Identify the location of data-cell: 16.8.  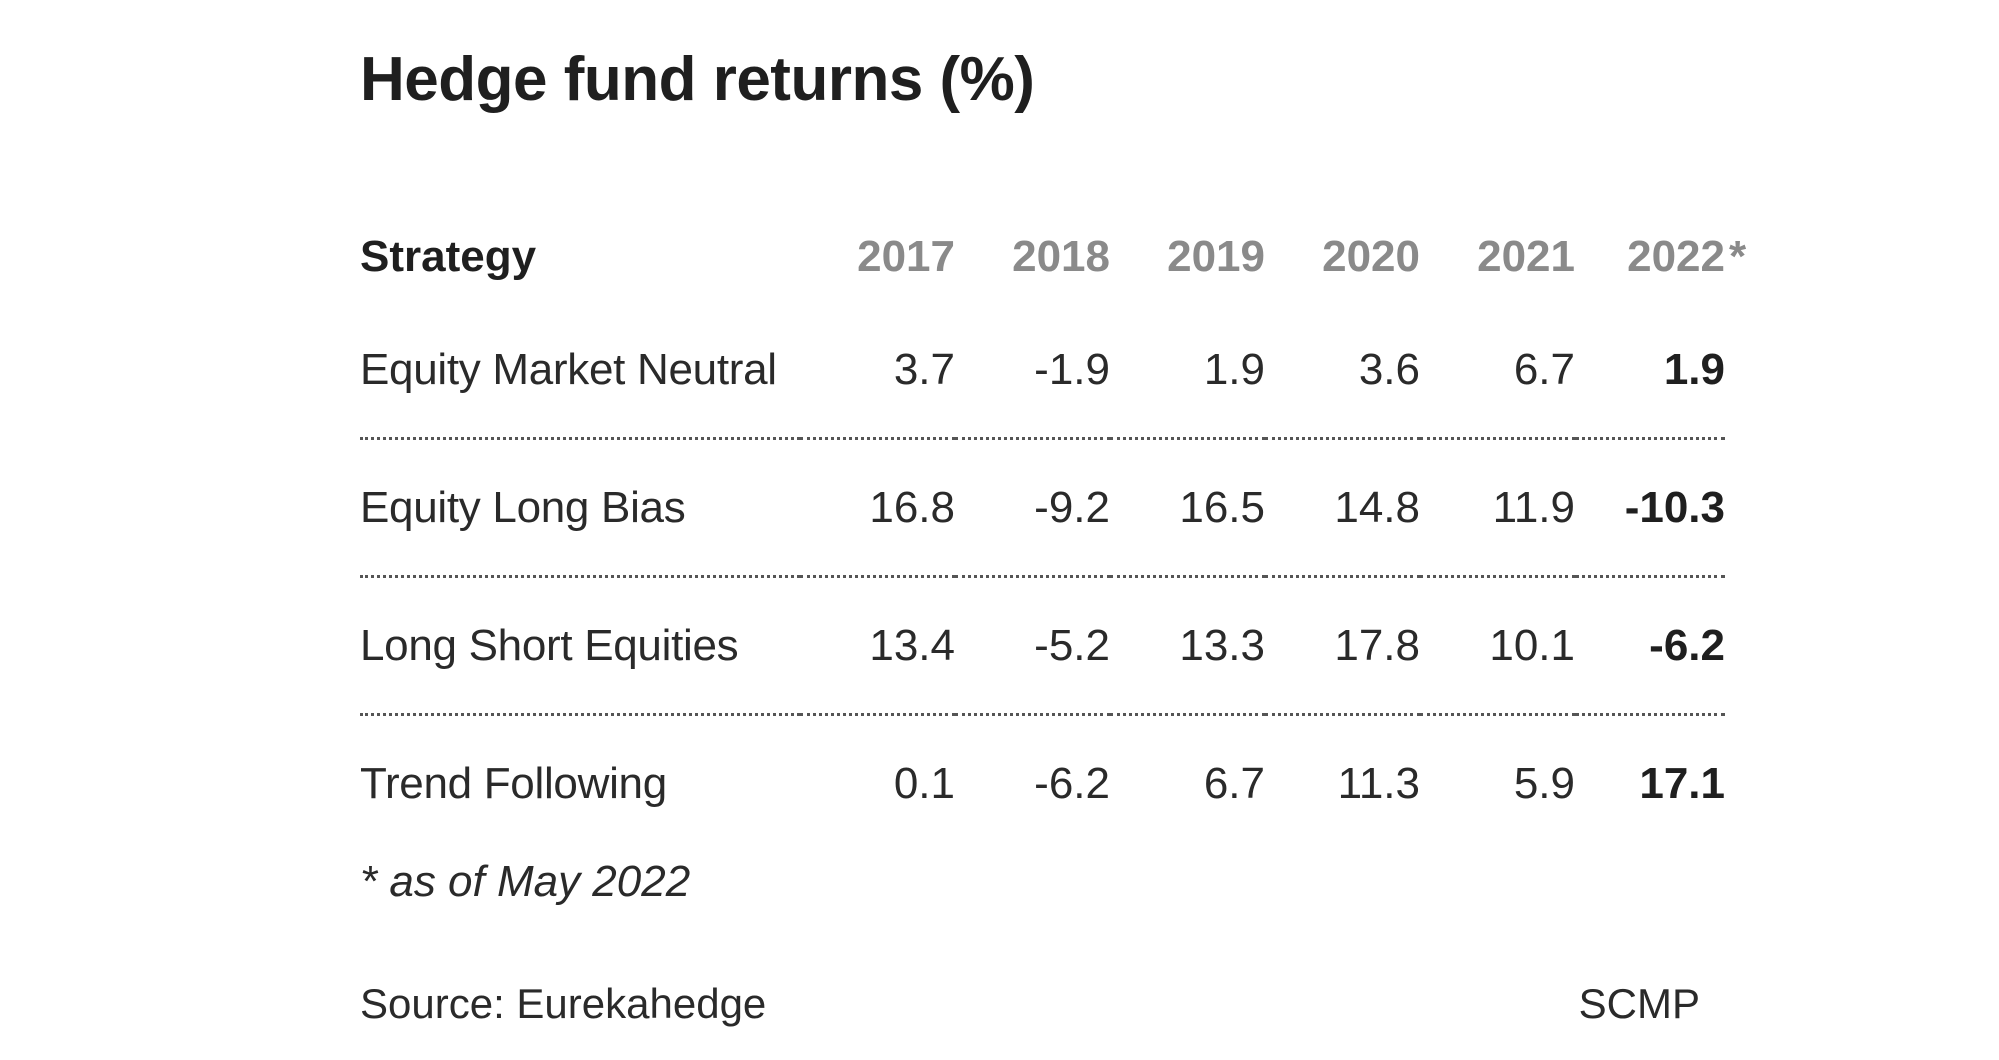
(877, 508).